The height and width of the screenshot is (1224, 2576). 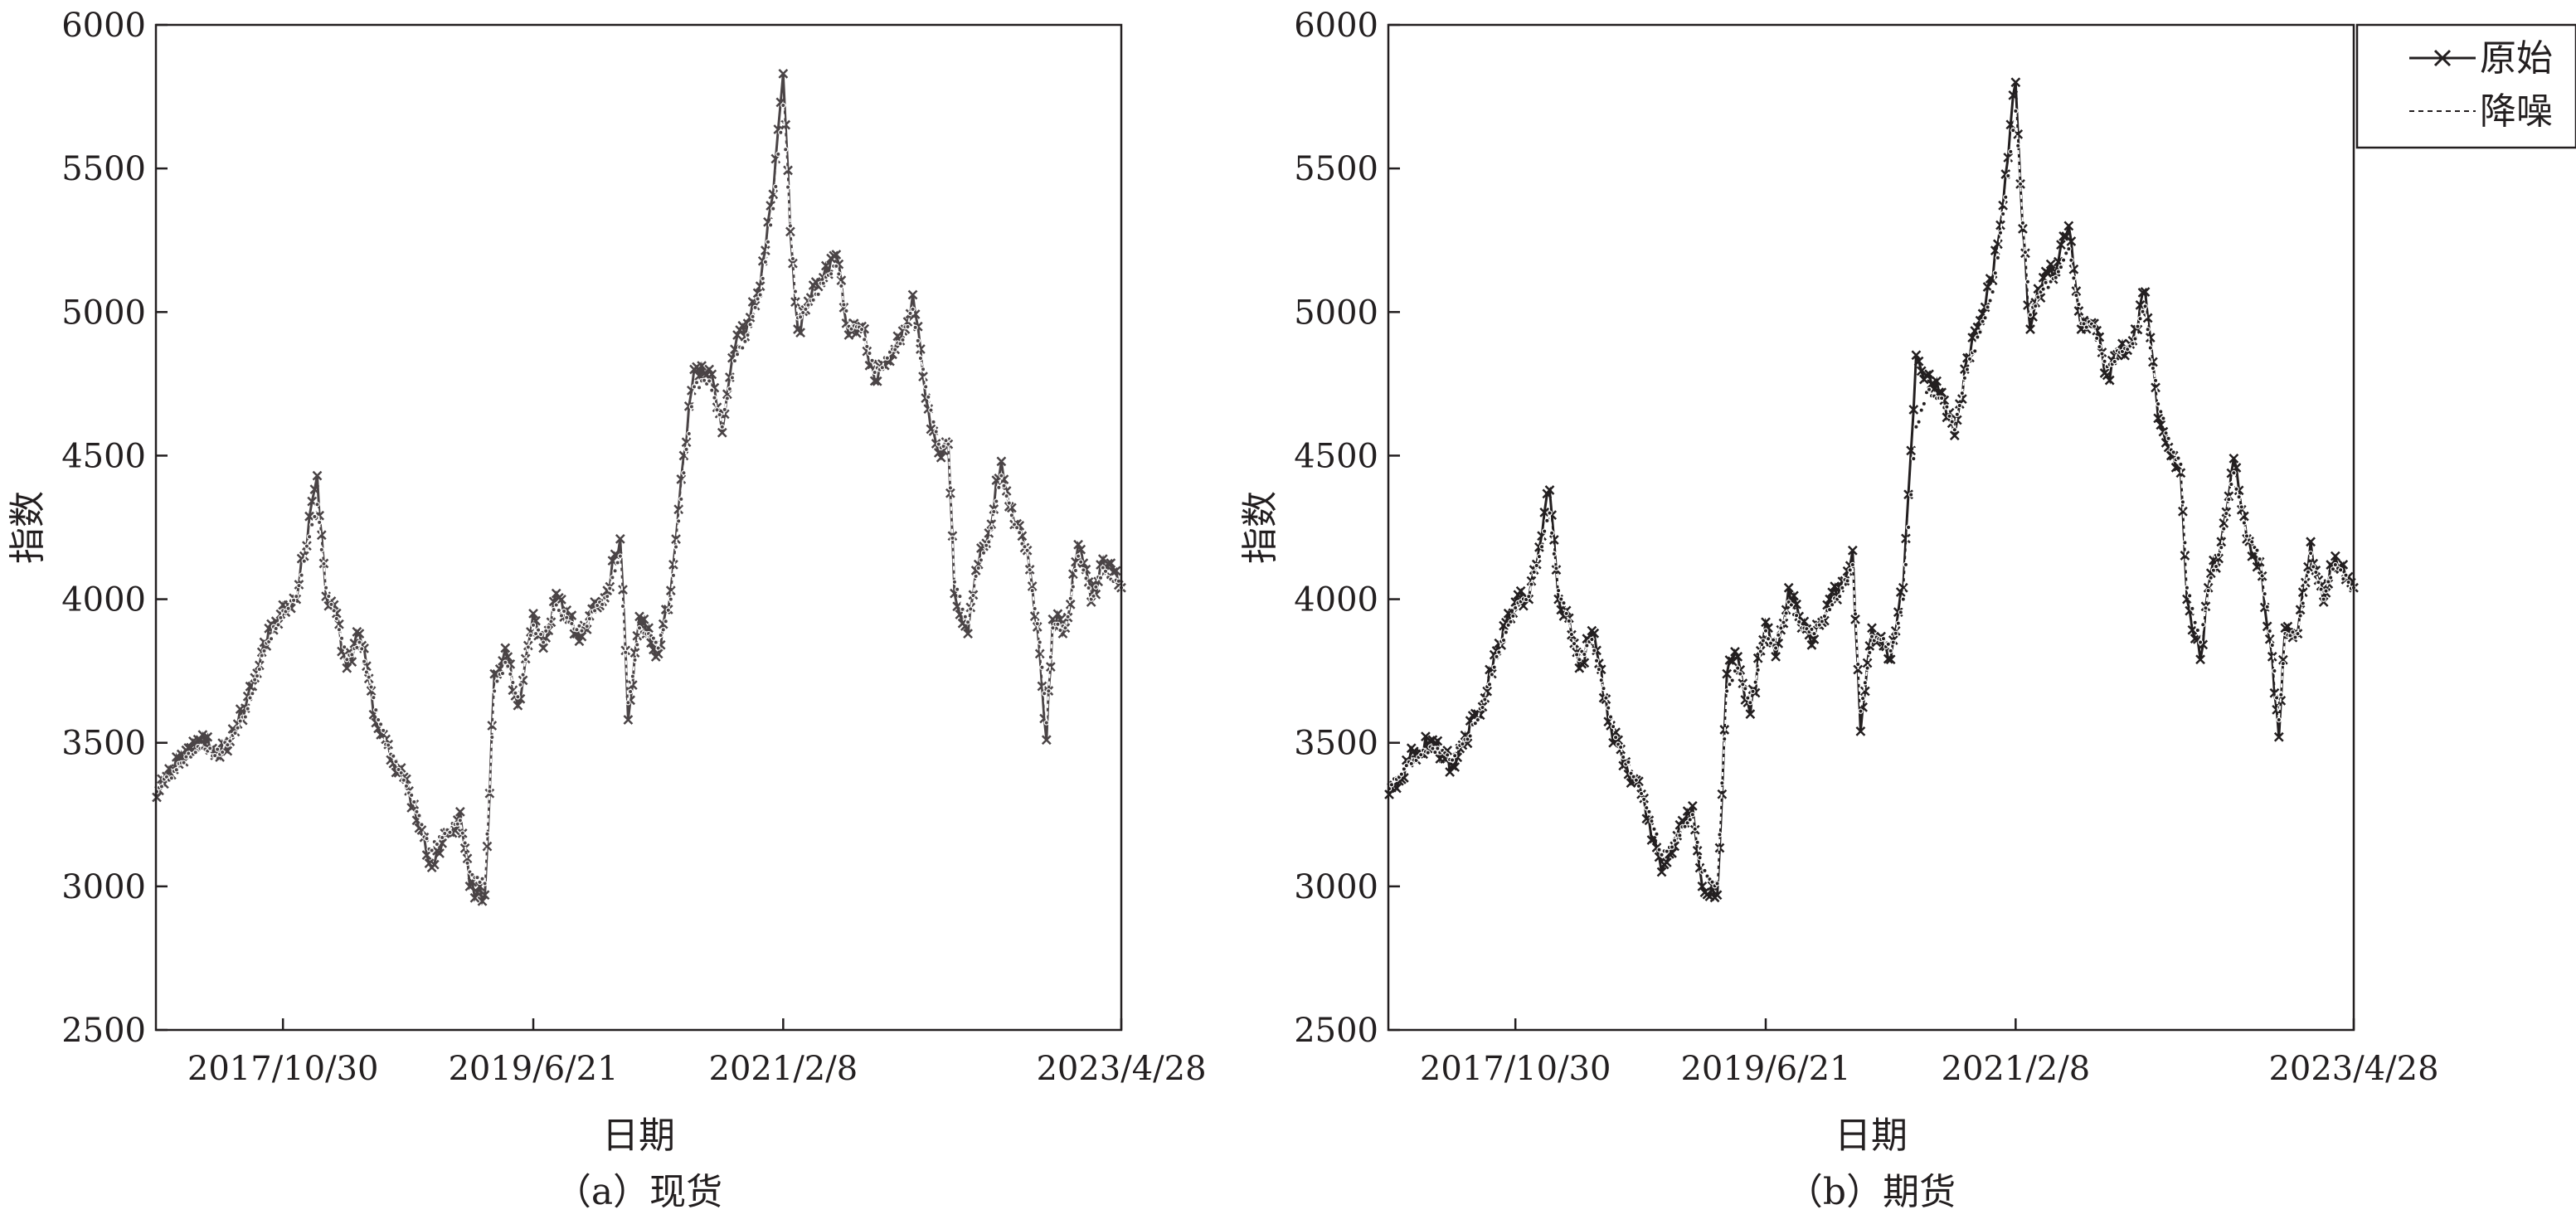 I want to click on legend-original-marker, so click(x=2443, y=58).